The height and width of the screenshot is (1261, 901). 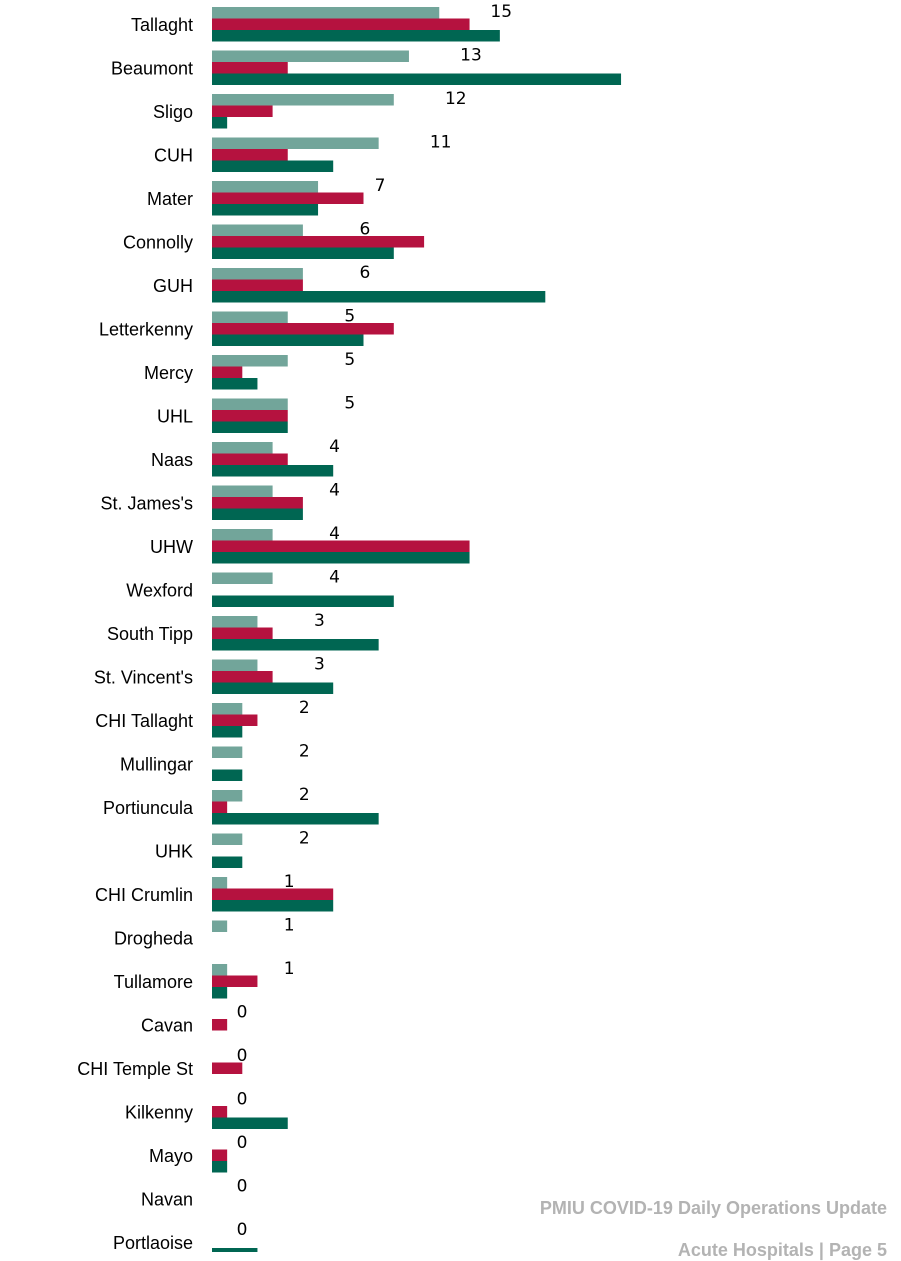 What do you see at coordinates (171, 547) in the screenshot?
I see `category-label: UHW` at bounding box center [171, 547].